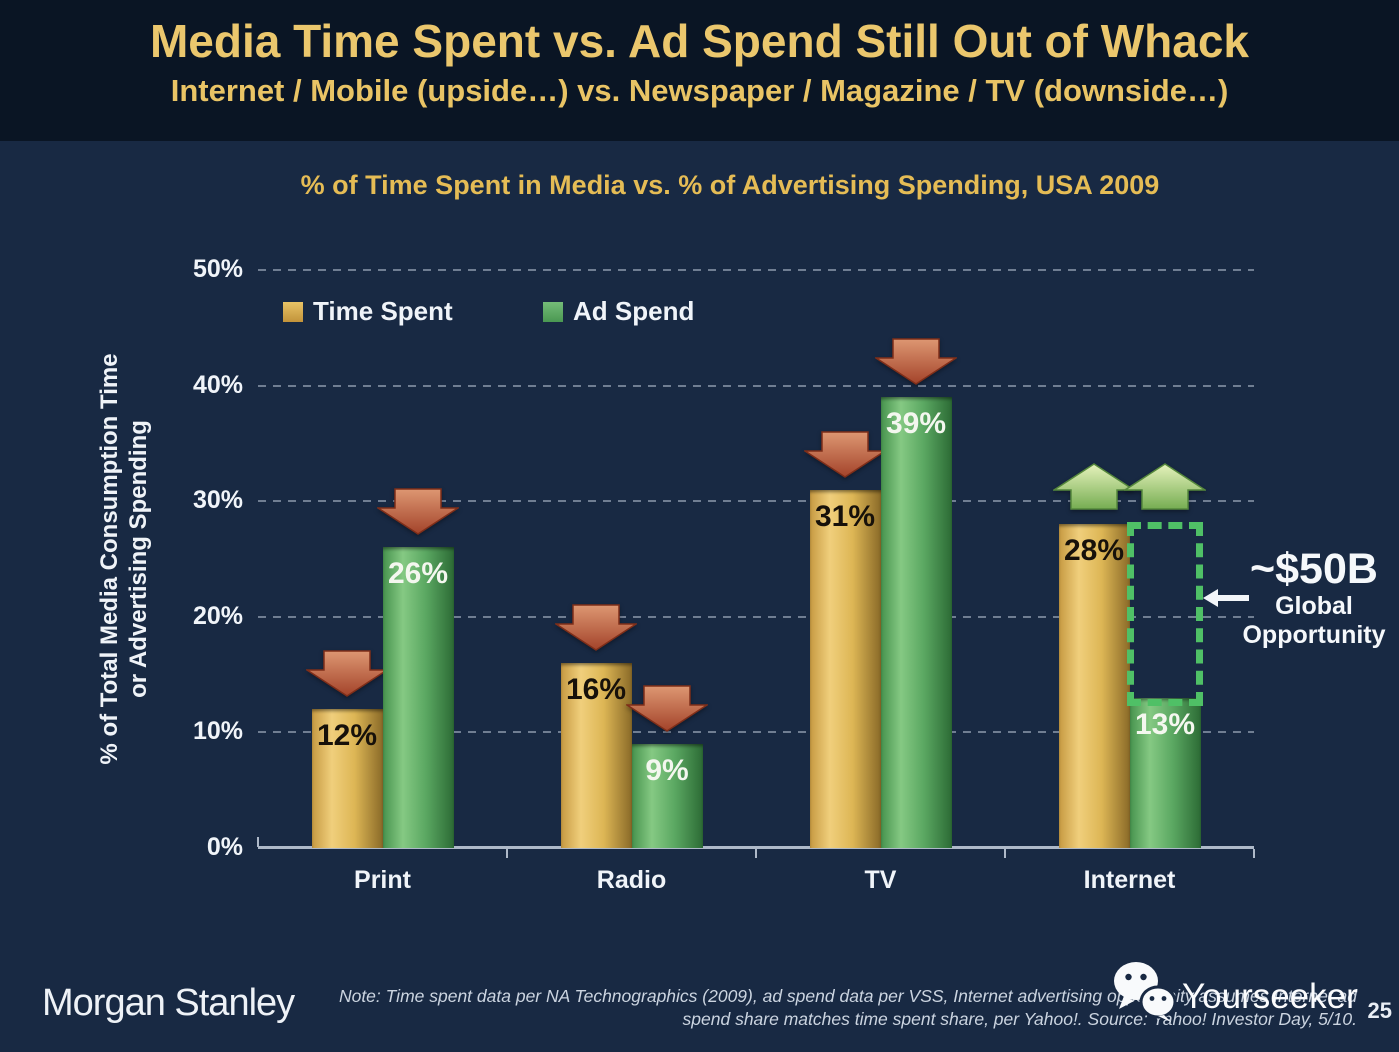  Describe the element at coordinates (418, 574) in the screenshot. I see `bar-value-label: 26%` at that location.